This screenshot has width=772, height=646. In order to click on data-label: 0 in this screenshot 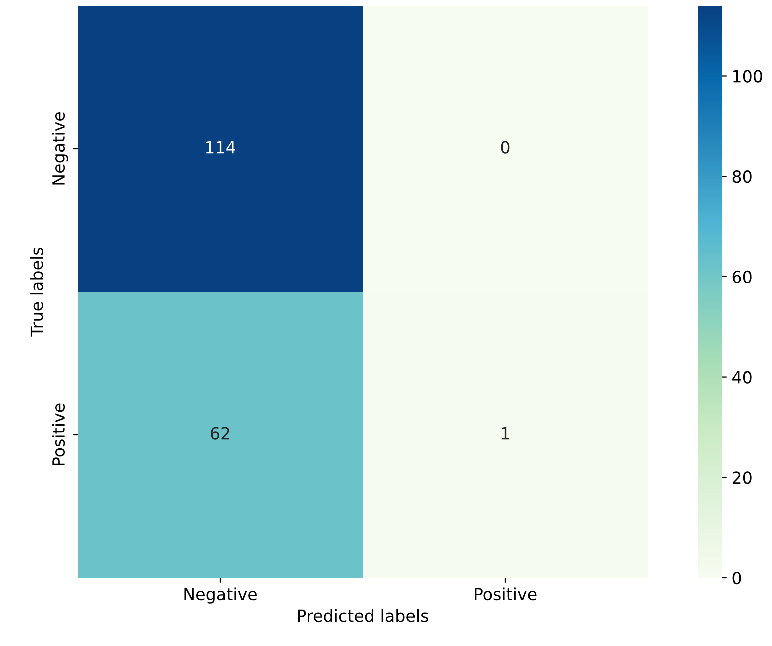, I will do `click(505, 147)`.